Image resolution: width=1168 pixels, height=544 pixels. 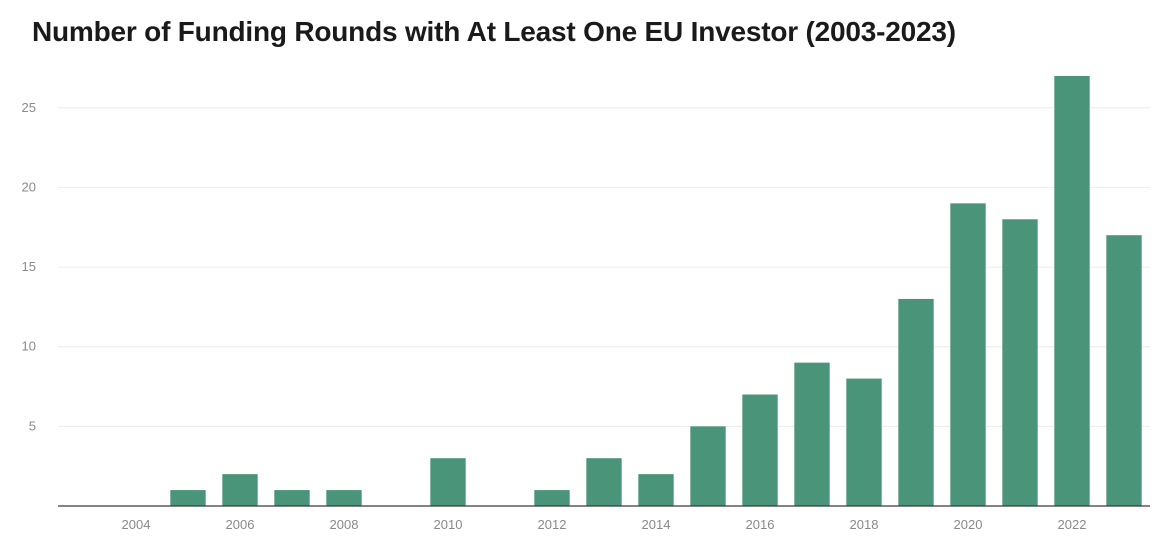 I want to click on bar-2006, so click(x=240, y=490).